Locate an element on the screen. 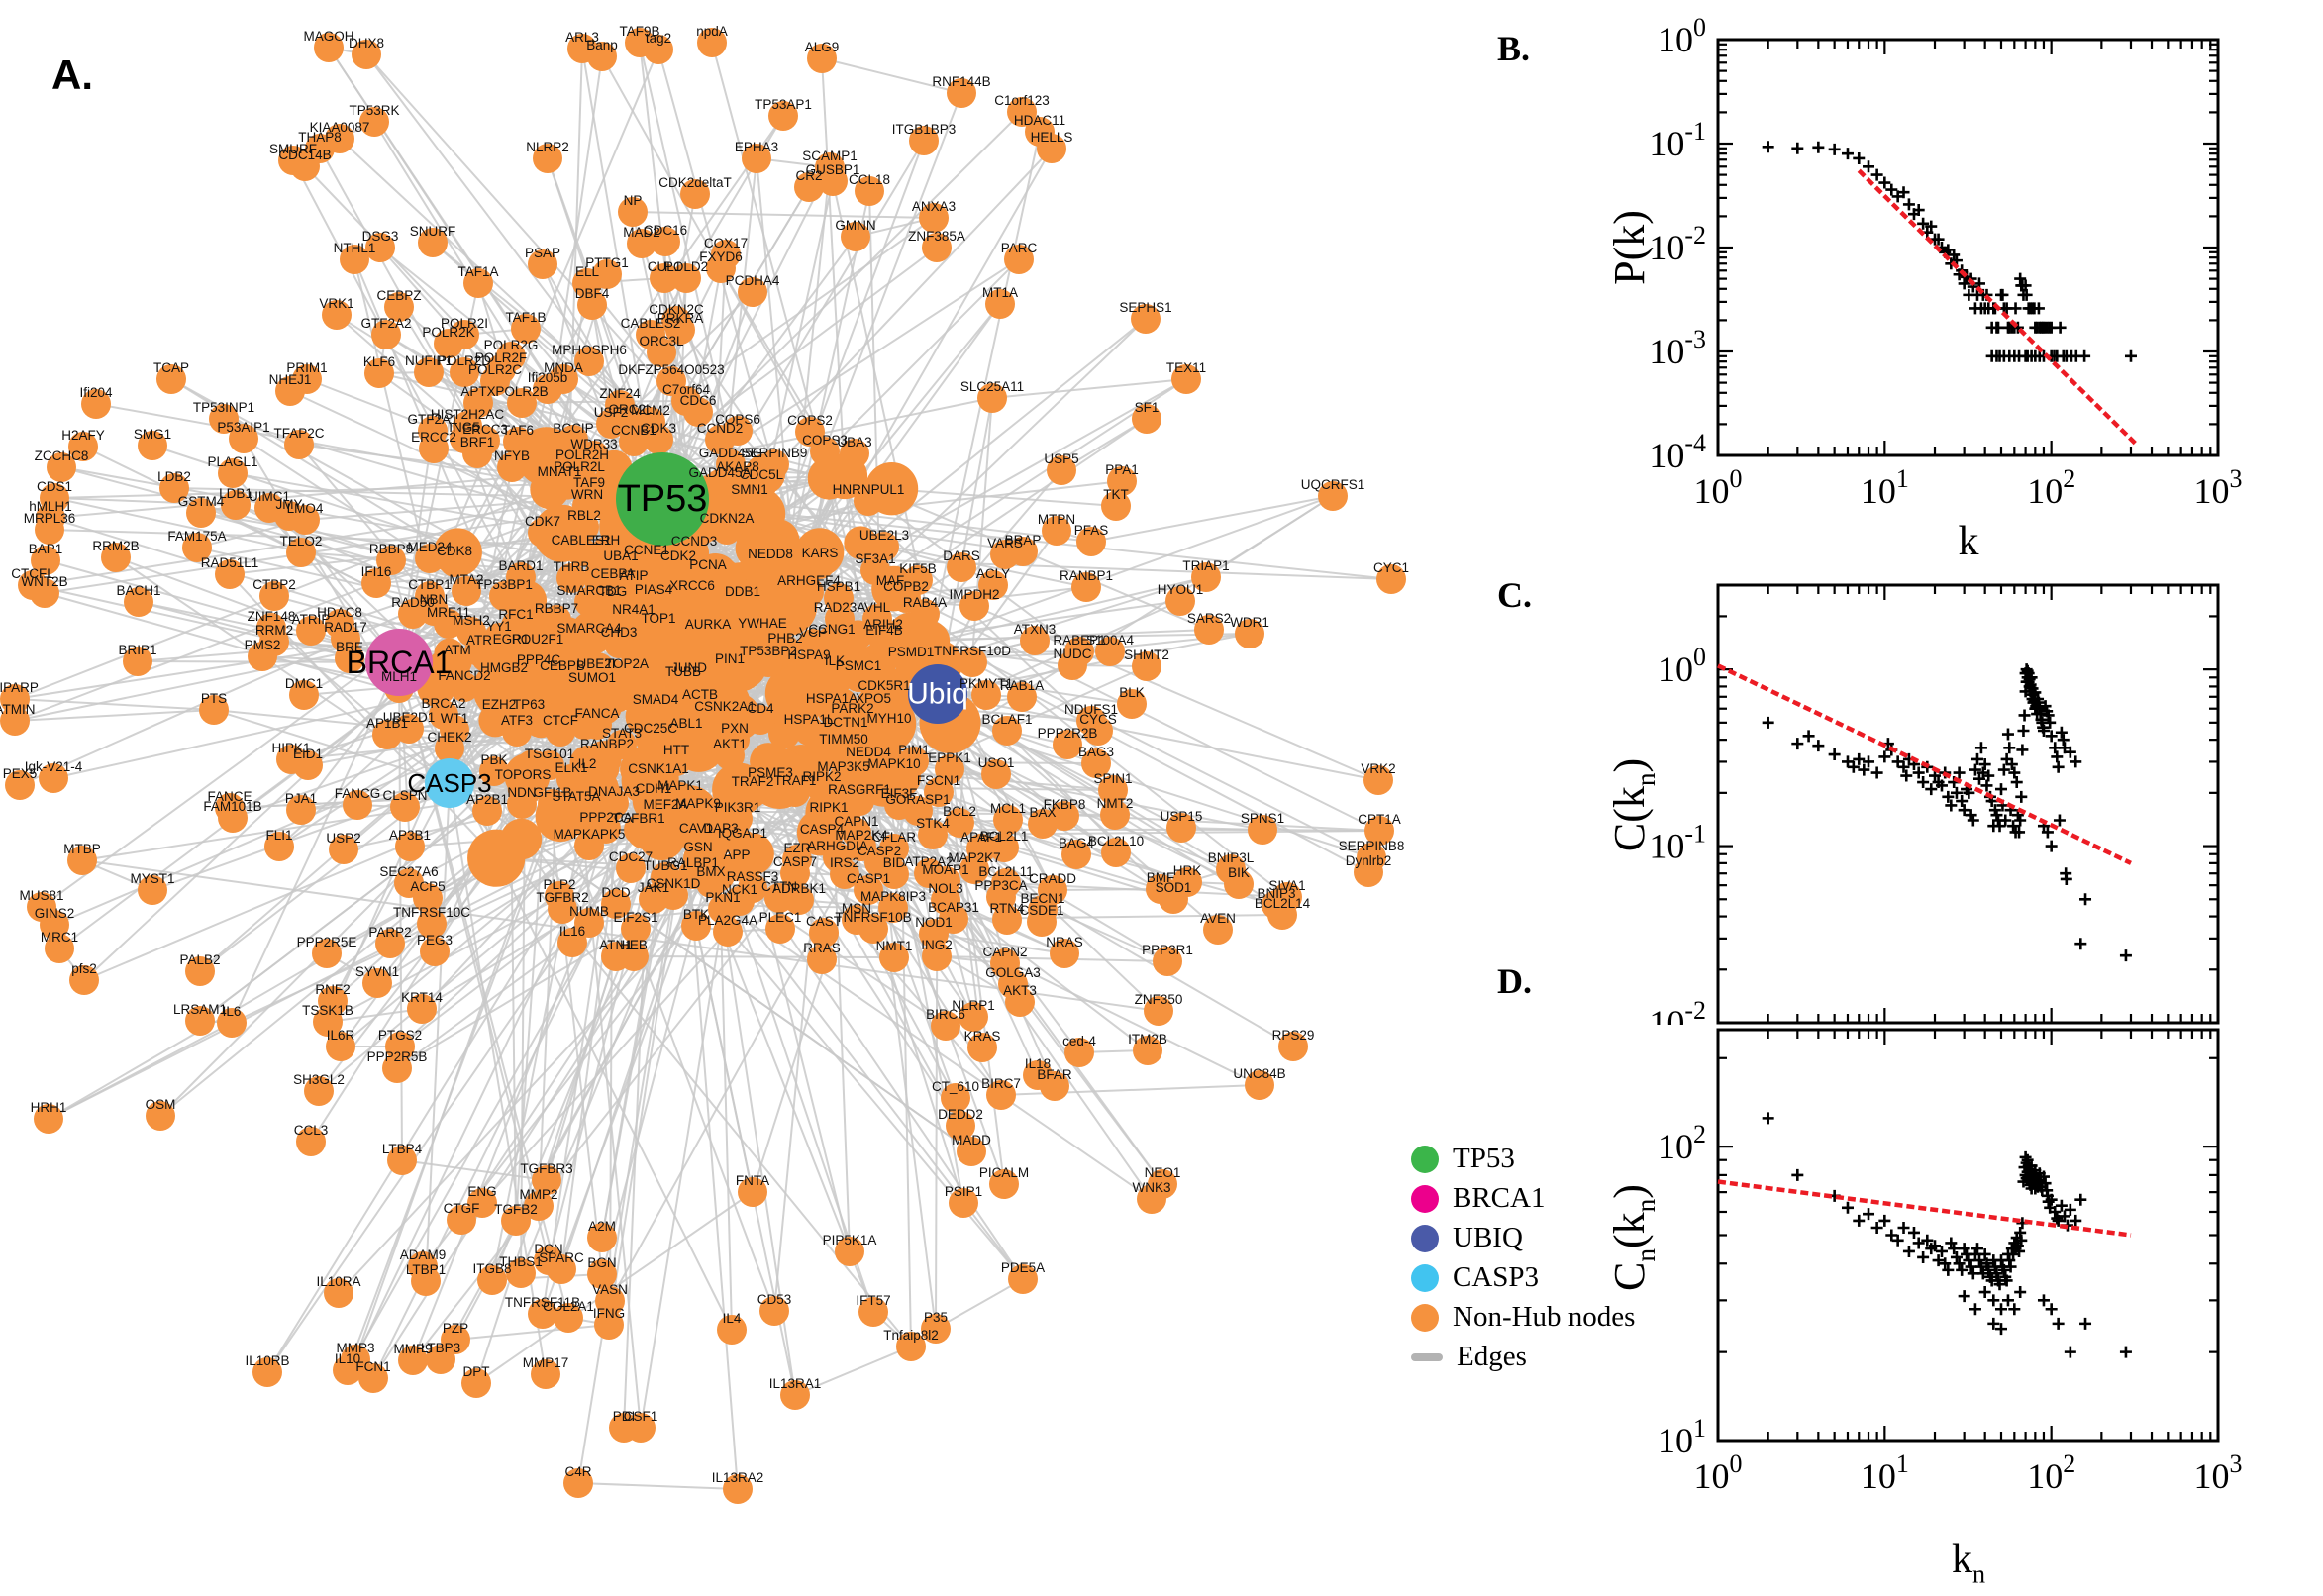 This screenshot has width=2323, height=1596. hub-node-casp3 is located at coordinates (450, 783).